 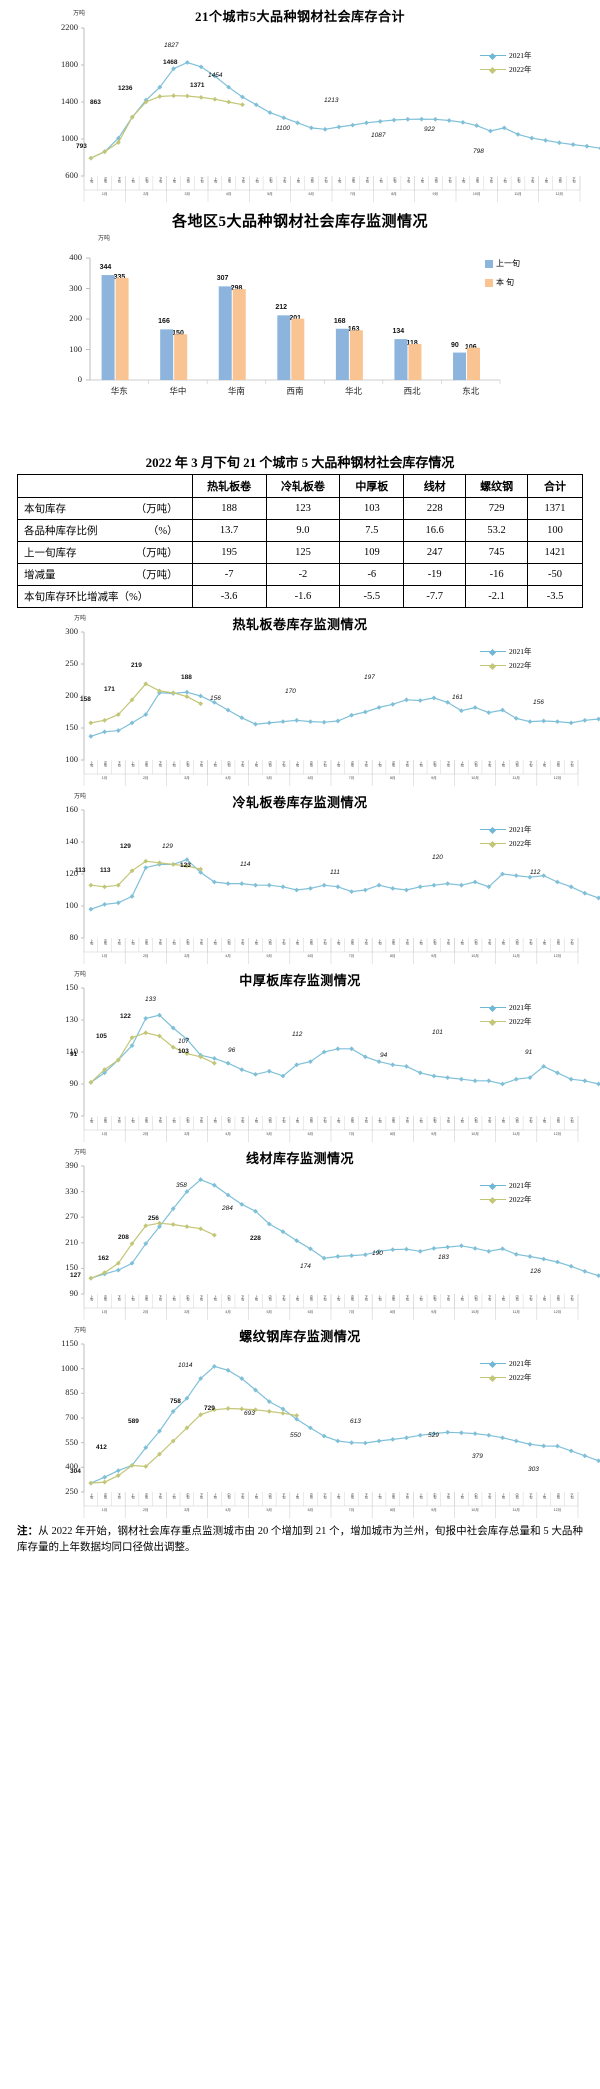 What do you see at coordinates (80, 619) in the screenshot?
I see `unit-label-hotrolled: 万吨` at bounding box center [80, 619].